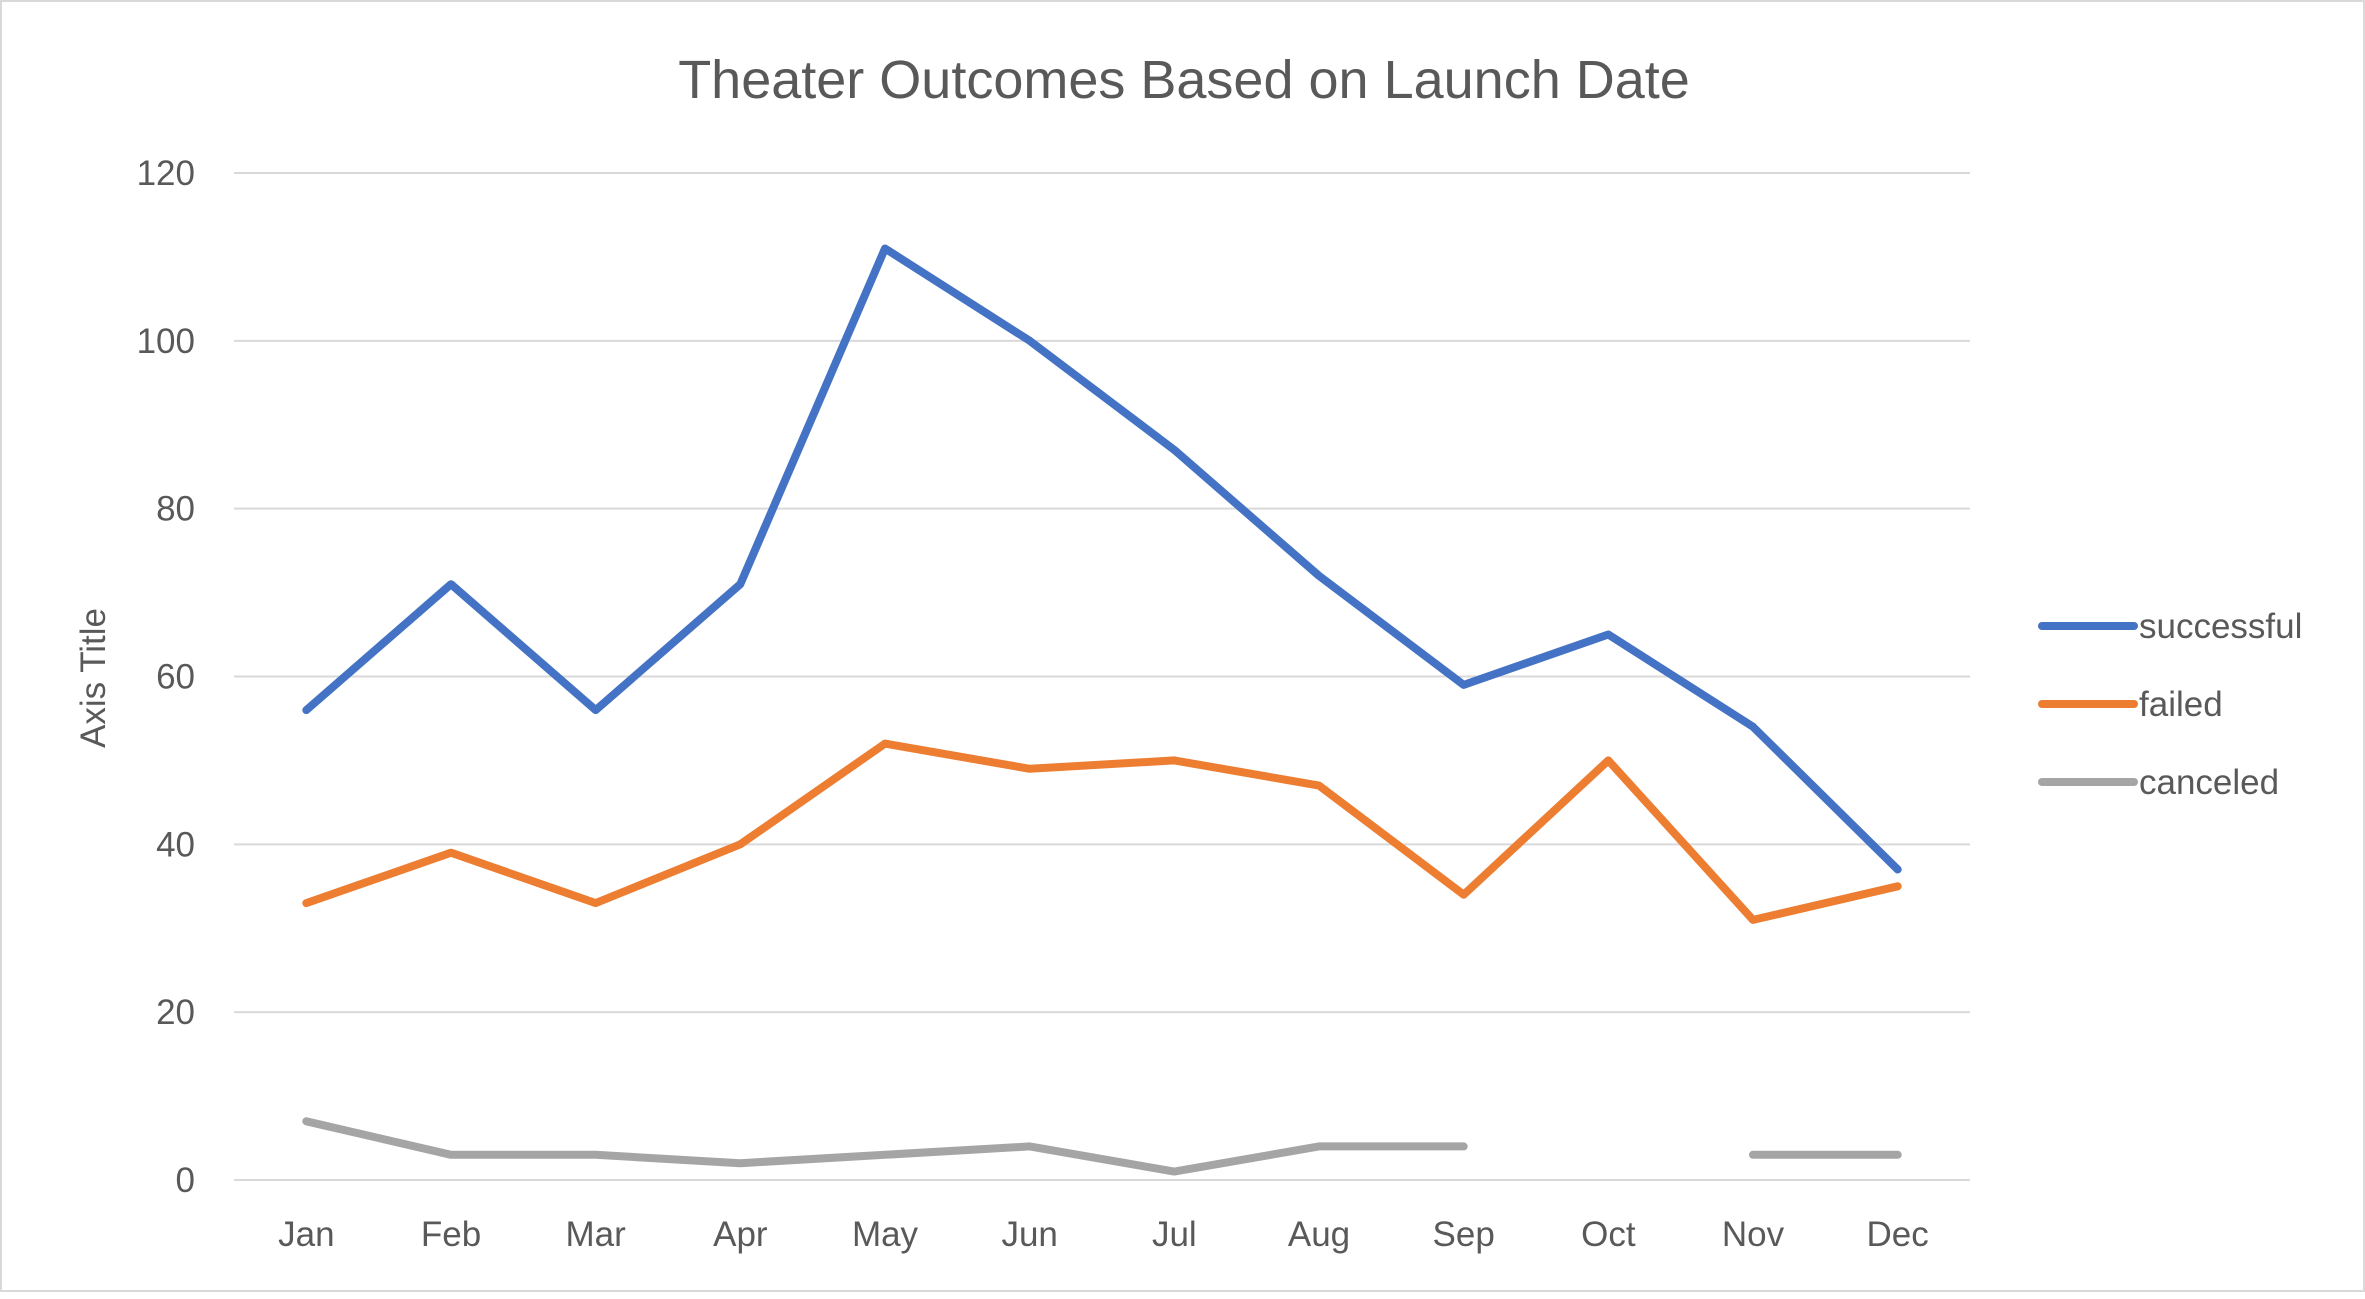 The height and width of the screenshot is (1299, 2365). I want to click on series-line-canceled, so click(885, 1146).